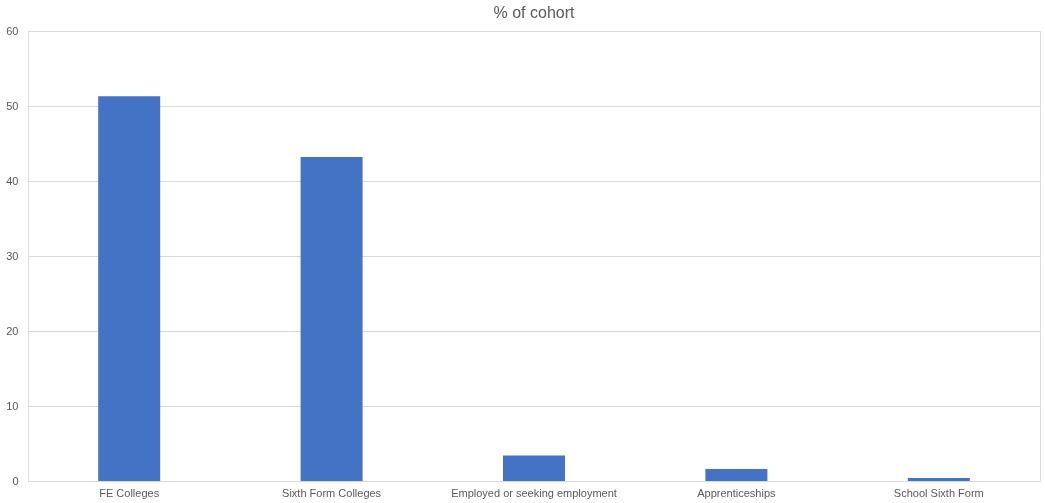  Describe the element at coordinates (12, 30) in the screenshot. I see `y-tick-label: 60` at that location.